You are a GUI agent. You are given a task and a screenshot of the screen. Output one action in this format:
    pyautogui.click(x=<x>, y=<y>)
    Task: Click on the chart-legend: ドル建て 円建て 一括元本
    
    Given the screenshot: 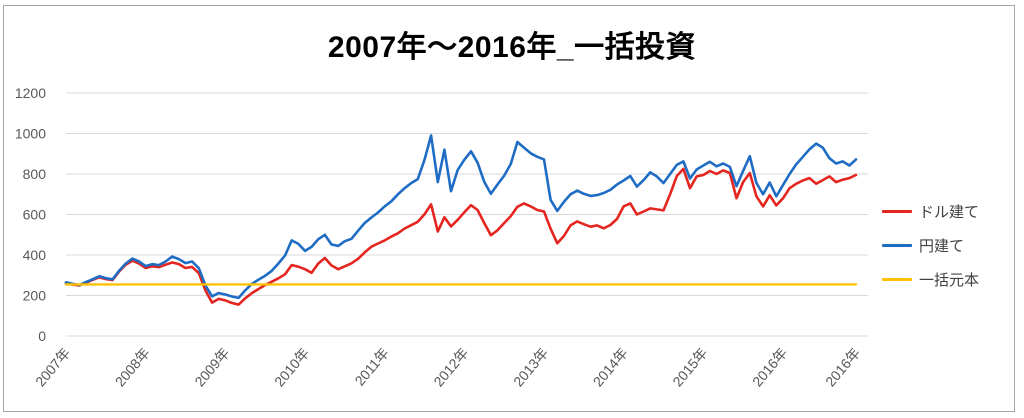 What is the action you would take?
    pyautogui.click(x=930, y=245)
    